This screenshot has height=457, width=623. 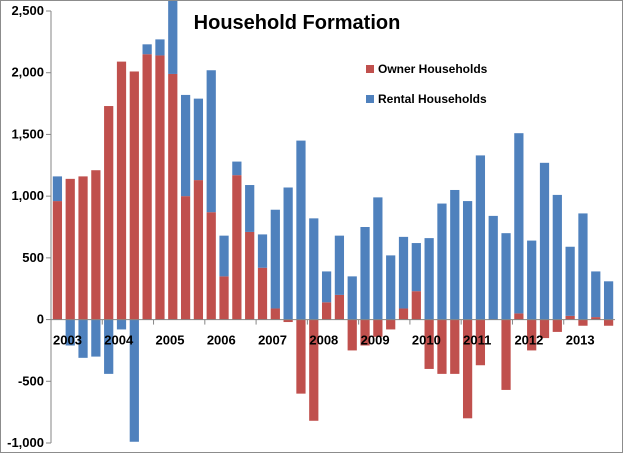 I want to click on legend-label-owner: Owner Households, so click(x=433, y=69).